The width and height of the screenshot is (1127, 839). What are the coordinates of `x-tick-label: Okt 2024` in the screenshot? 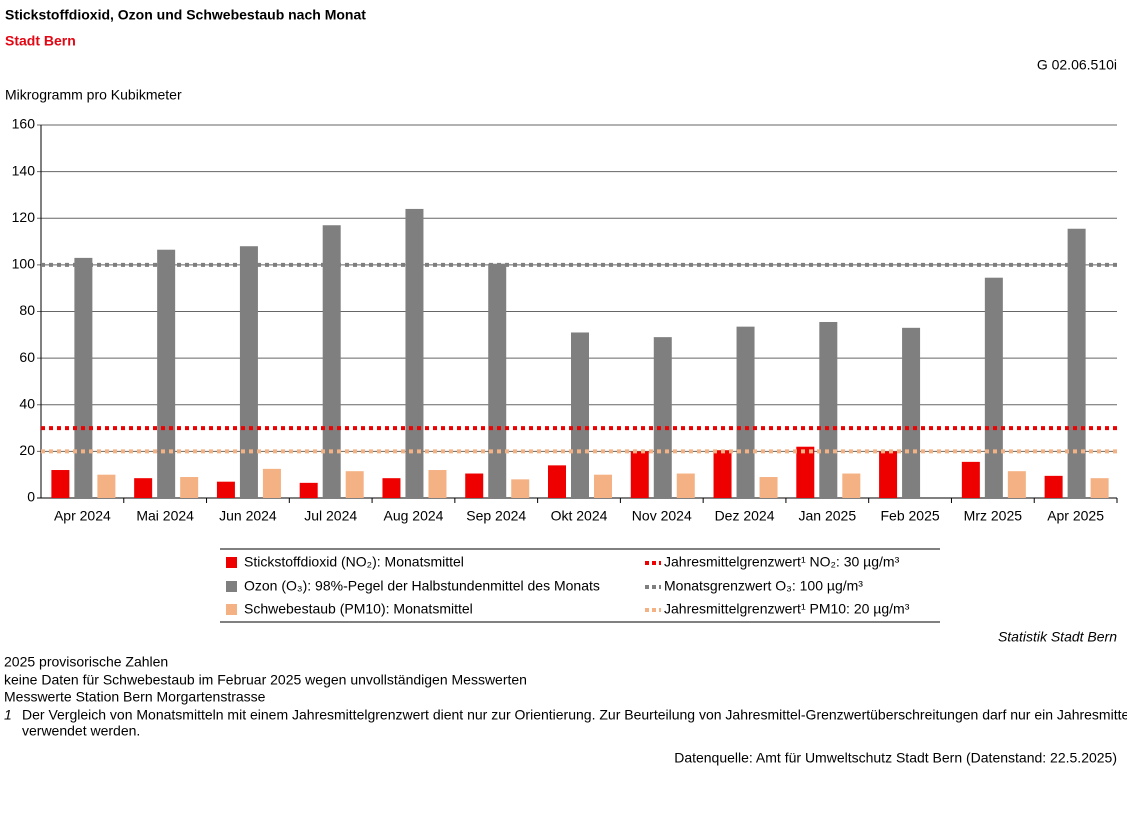 It's located at (579, 516).